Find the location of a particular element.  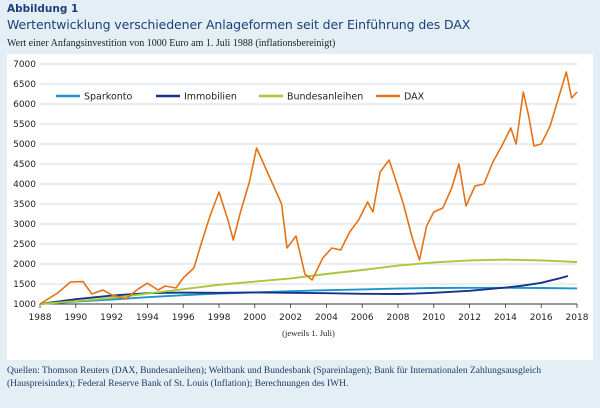

y-tick-label: 3500 is located at coordinates (24, 205).